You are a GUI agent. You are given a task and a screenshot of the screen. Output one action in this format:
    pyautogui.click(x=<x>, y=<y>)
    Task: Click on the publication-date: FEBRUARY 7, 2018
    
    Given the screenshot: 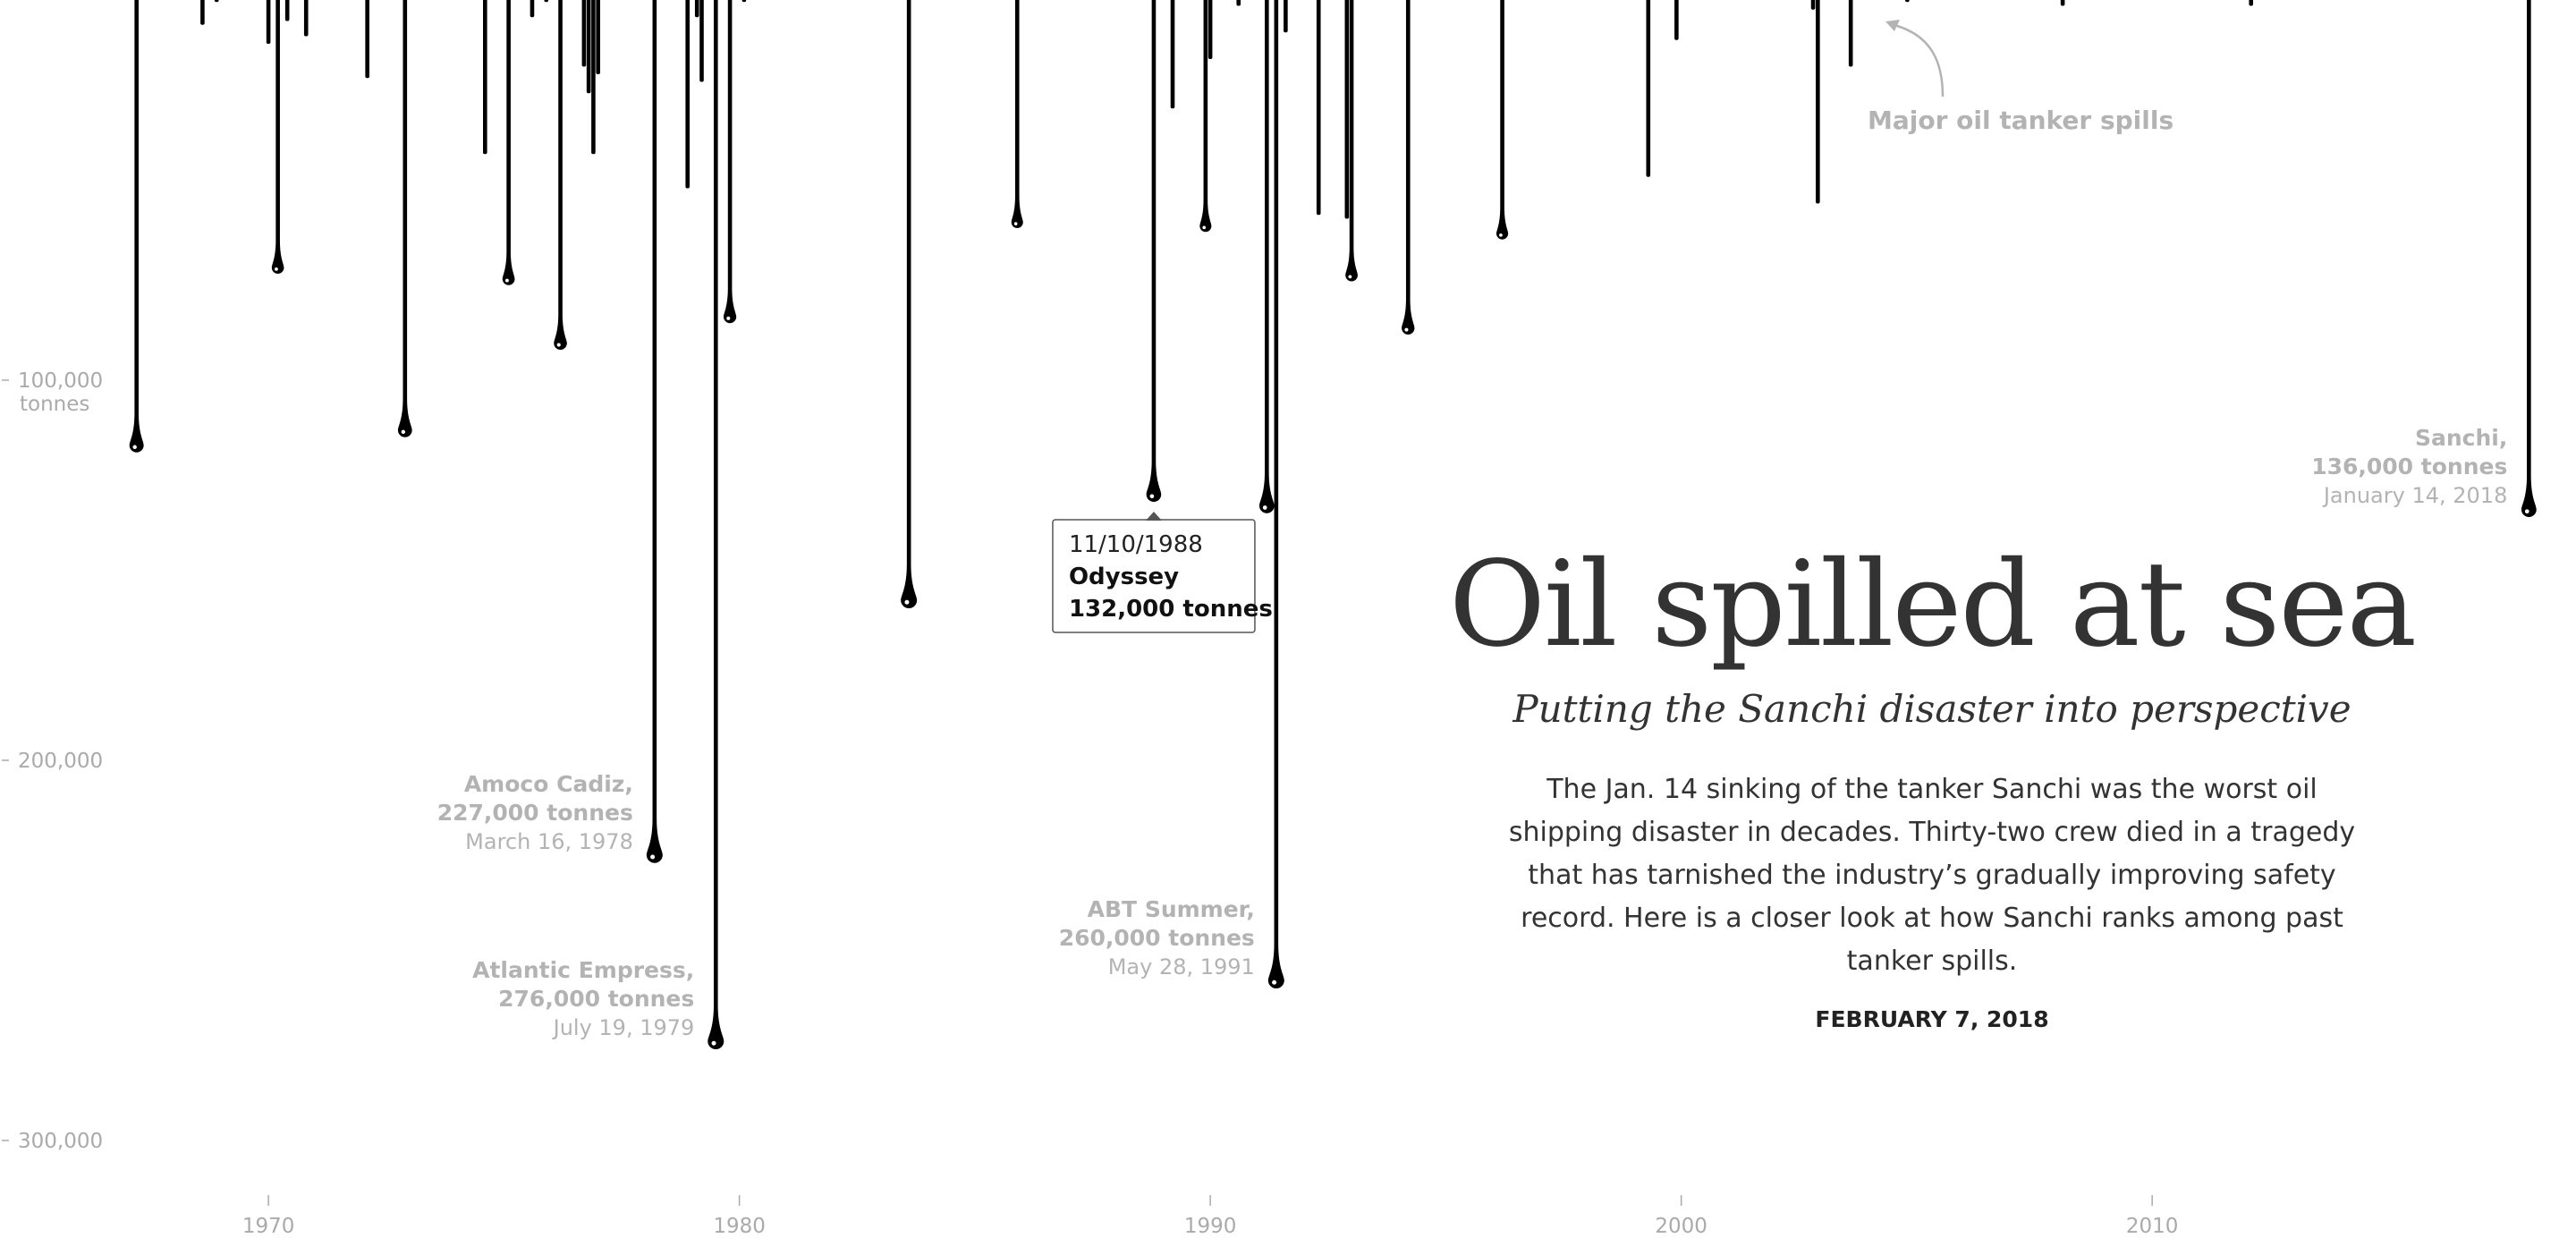 What is the action you would take?
    pyautogui.click(x=1932, y=1019)
    